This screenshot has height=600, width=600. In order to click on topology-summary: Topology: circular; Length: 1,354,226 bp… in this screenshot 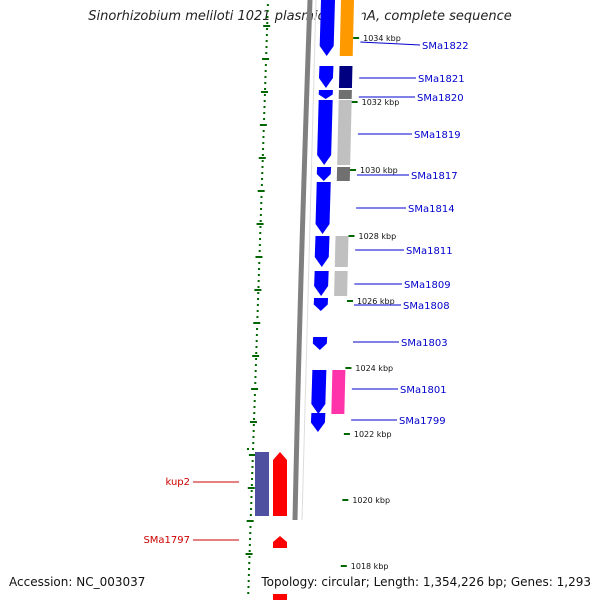, I will do `click(426, 582)`.